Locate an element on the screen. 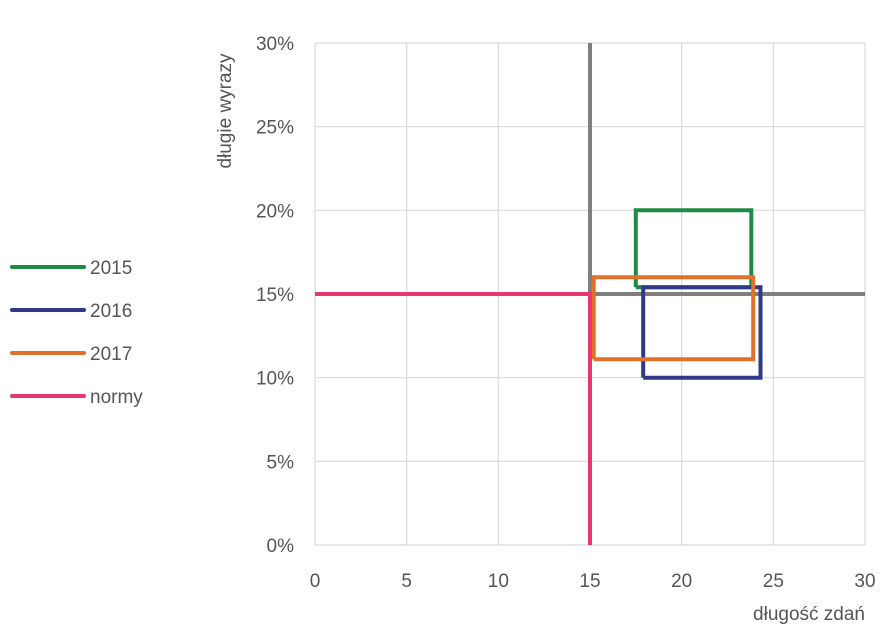  x-tick-label: 25 is located at coordinates (773, 581).